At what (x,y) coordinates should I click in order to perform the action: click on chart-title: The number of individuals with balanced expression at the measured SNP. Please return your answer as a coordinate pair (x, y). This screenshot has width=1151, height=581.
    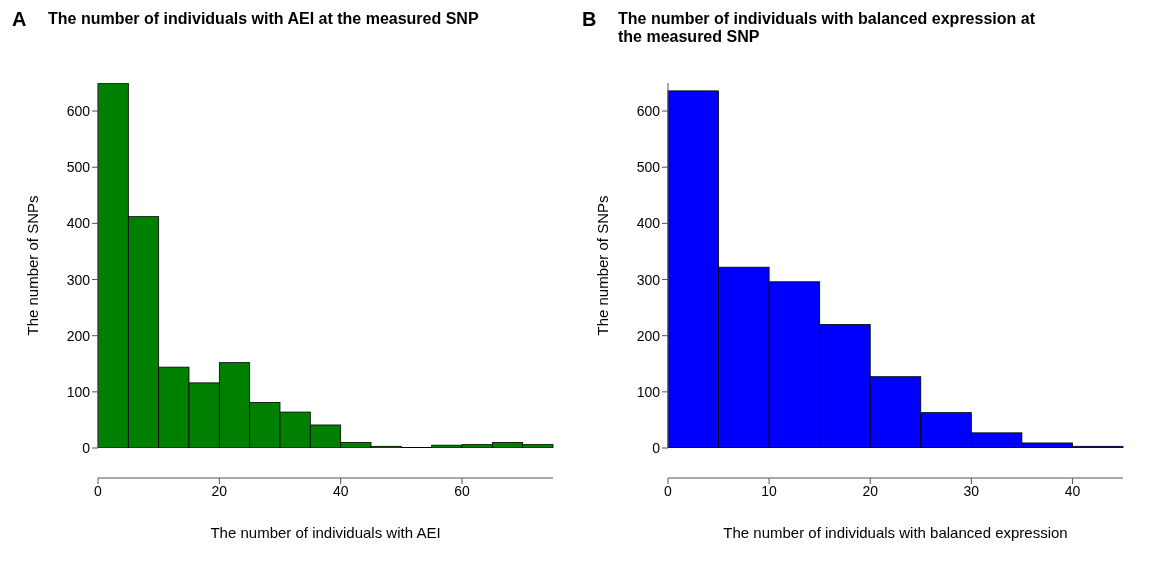
    Looking at the image, I should click on (827, 27).